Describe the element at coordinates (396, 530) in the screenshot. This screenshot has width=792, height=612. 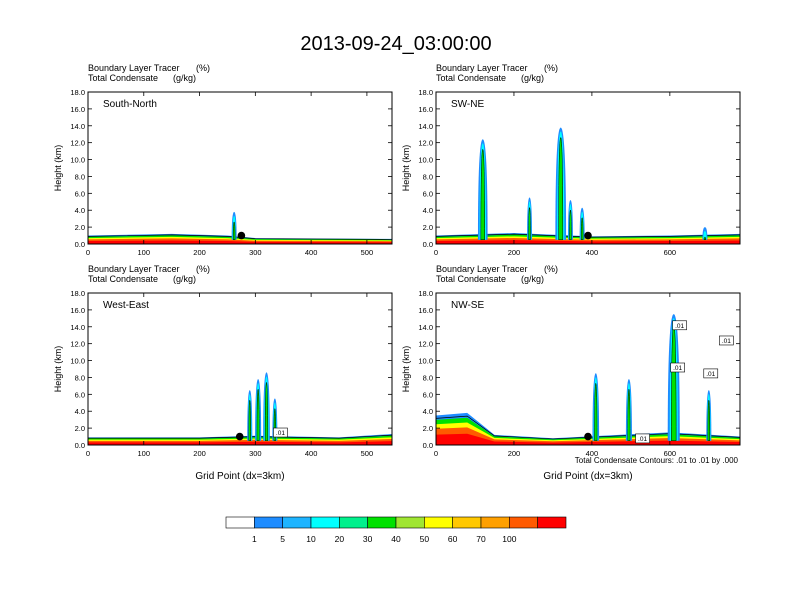
I see `colorbar: 1 5 10 20 30 40 50 60 70 100` at that location.